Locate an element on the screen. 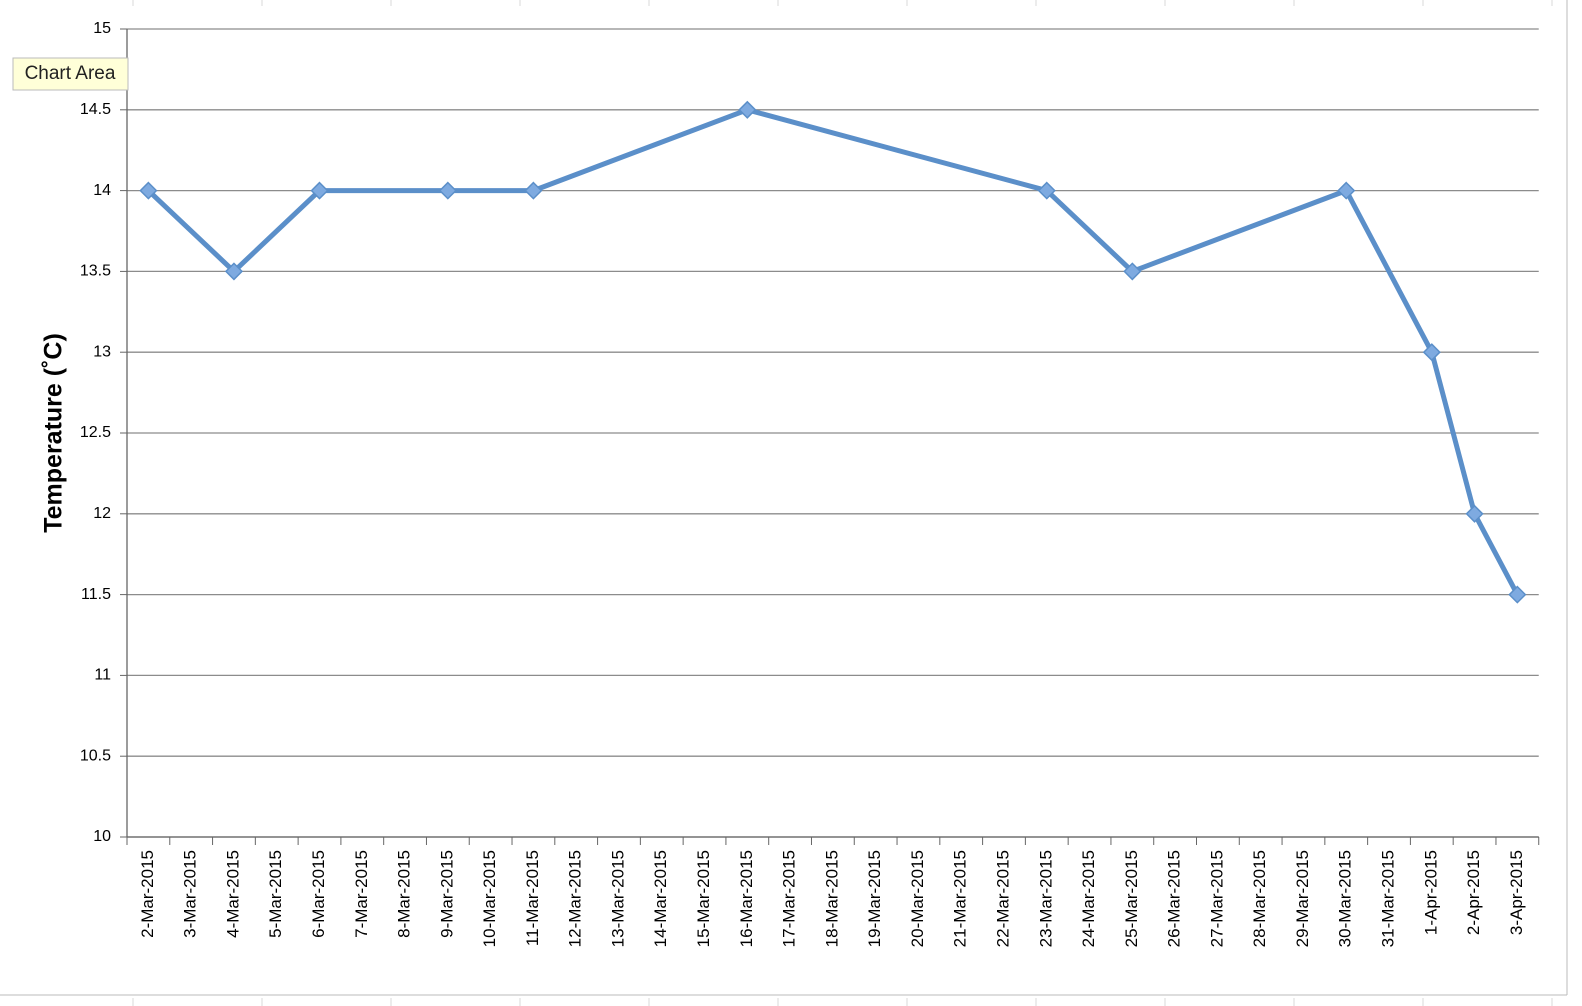 This screenshot has width=1582, height=1006. x-tick-label: 26-Mar-2015 is located at coordinates (1174, 898).